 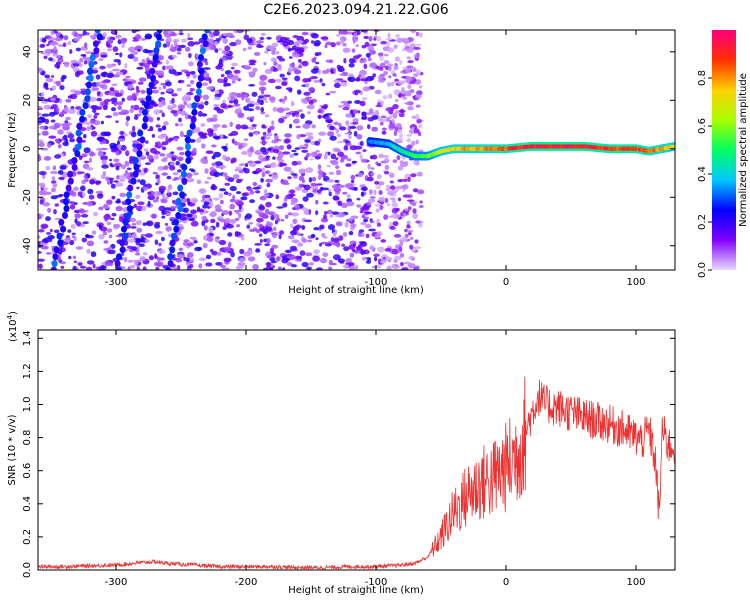 What do you see at coordinates (12, 150) in the screenshot?
I see `spectrogram-y-label: Frequency (Hz)` at bounding box center [12, 150].